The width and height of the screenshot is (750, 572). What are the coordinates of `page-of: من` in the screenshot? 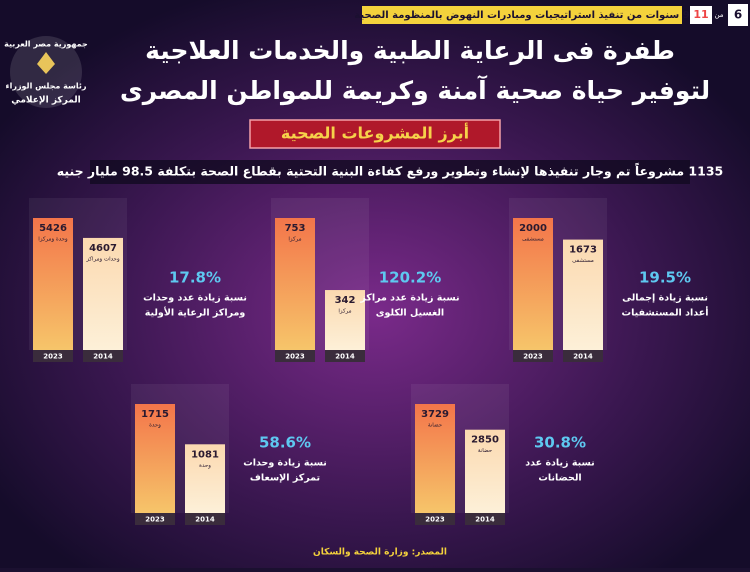 It's located at (718, 15).